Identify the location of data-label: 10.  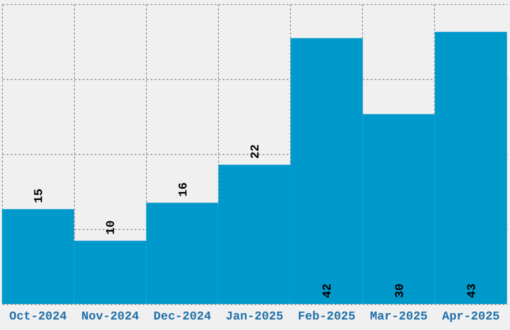
(111, 227).